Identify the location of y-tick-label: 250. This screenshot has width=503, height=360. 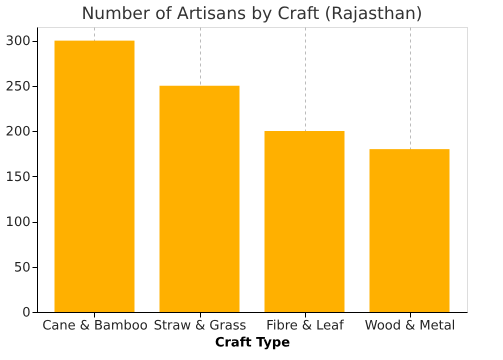
(18, 86).